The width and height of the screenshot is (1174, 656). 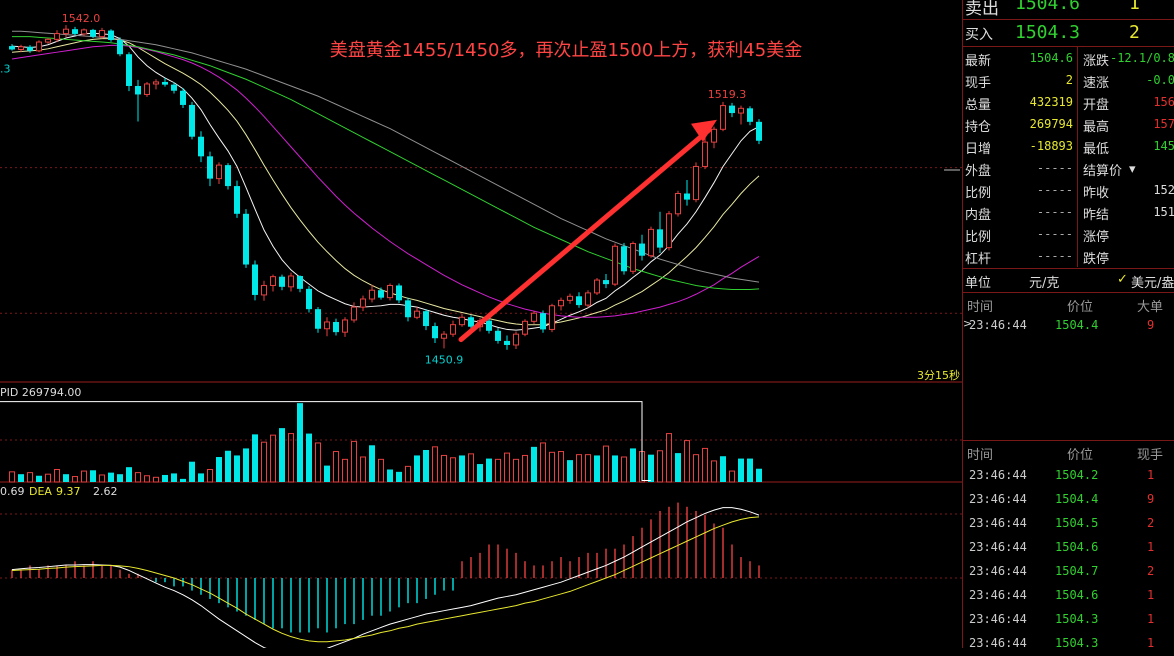 I want to click on trend-arrow, so click(x=585, y=235).